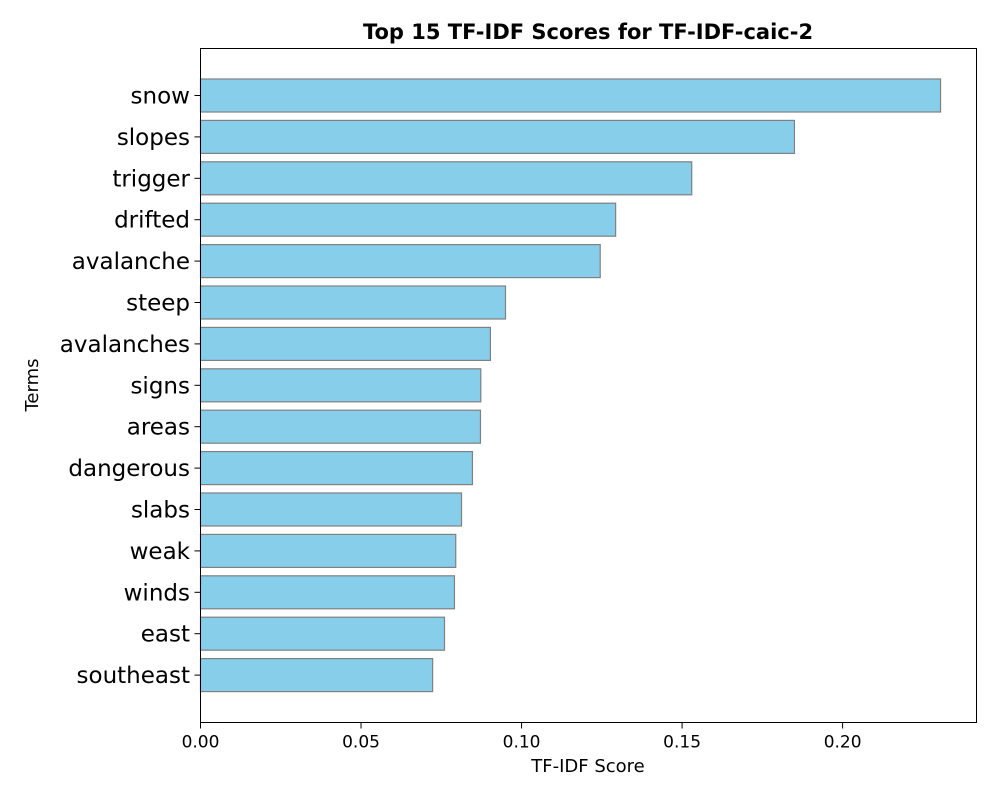  I want to click on x-tick-label: 0.10, so click(522, 743).